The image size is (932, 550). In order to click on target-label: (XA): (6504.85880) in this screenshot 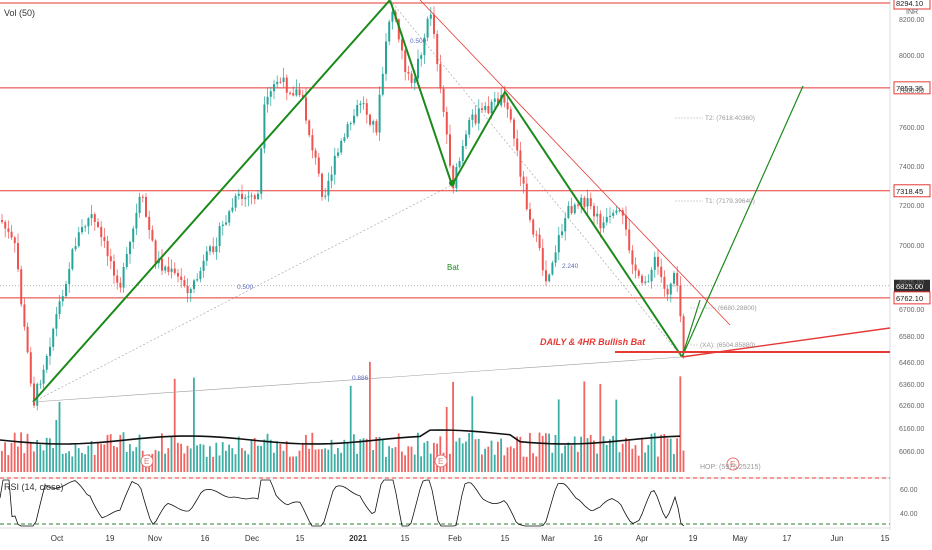, I will do `click(727, 345)`.